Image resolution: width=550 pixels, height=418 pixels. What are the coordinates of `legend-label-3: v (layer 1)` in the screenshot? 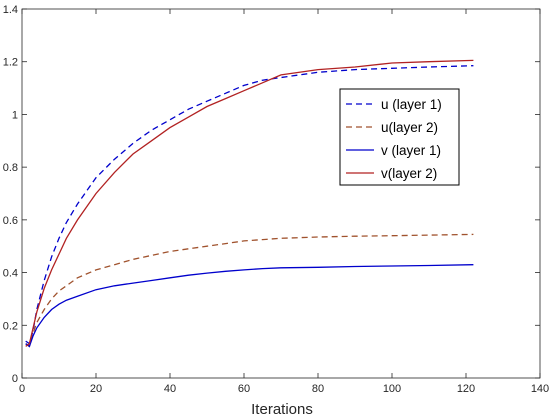 It's located at (411, 150).